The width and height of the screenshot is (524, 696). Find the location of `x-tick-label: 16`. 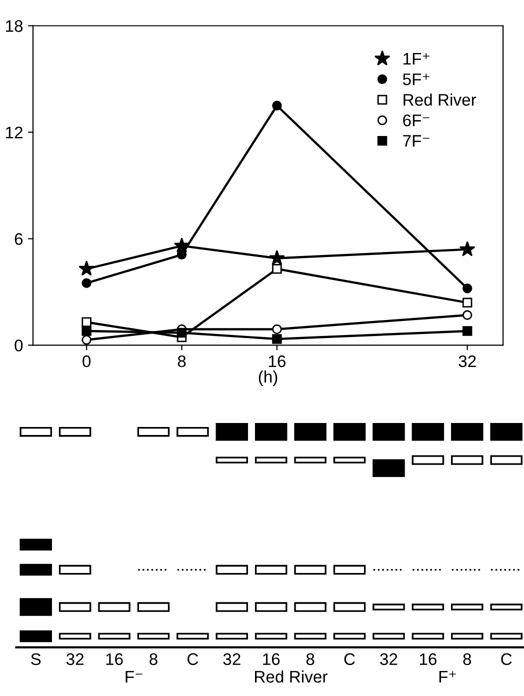

x-tick-label: 16 is located at coordinates (277, 361).